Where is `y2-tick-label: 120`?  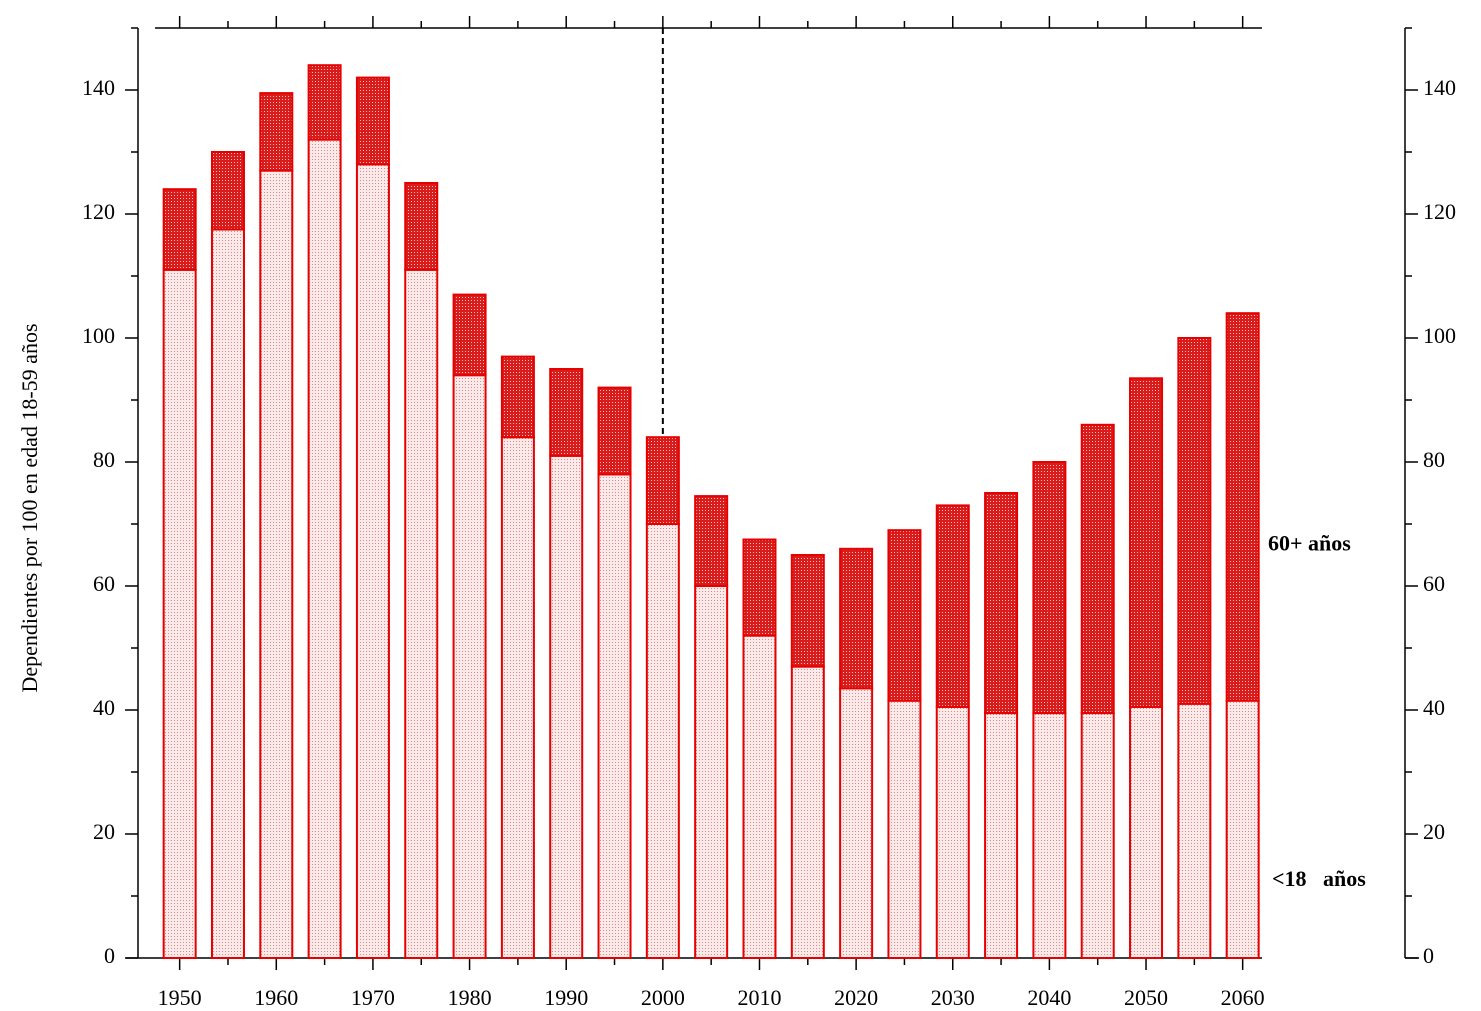 y2-tick-label: 120 is located at coordinates (1439, 211).